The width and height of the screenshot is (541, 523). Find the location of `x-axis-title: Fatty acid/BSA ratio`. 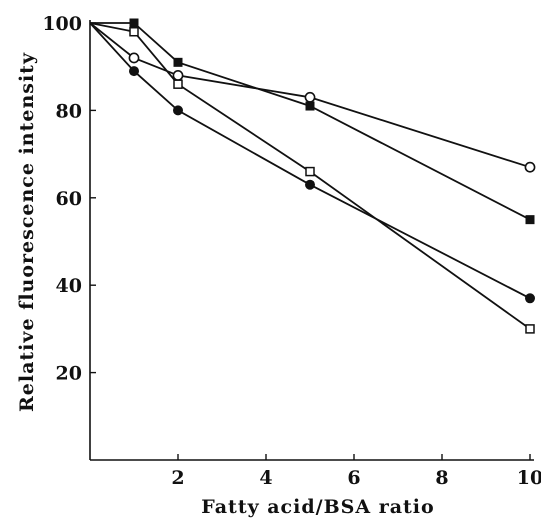

x-axis-title: Fatty acid/BSA ratio is located at coordinates (317, 507).